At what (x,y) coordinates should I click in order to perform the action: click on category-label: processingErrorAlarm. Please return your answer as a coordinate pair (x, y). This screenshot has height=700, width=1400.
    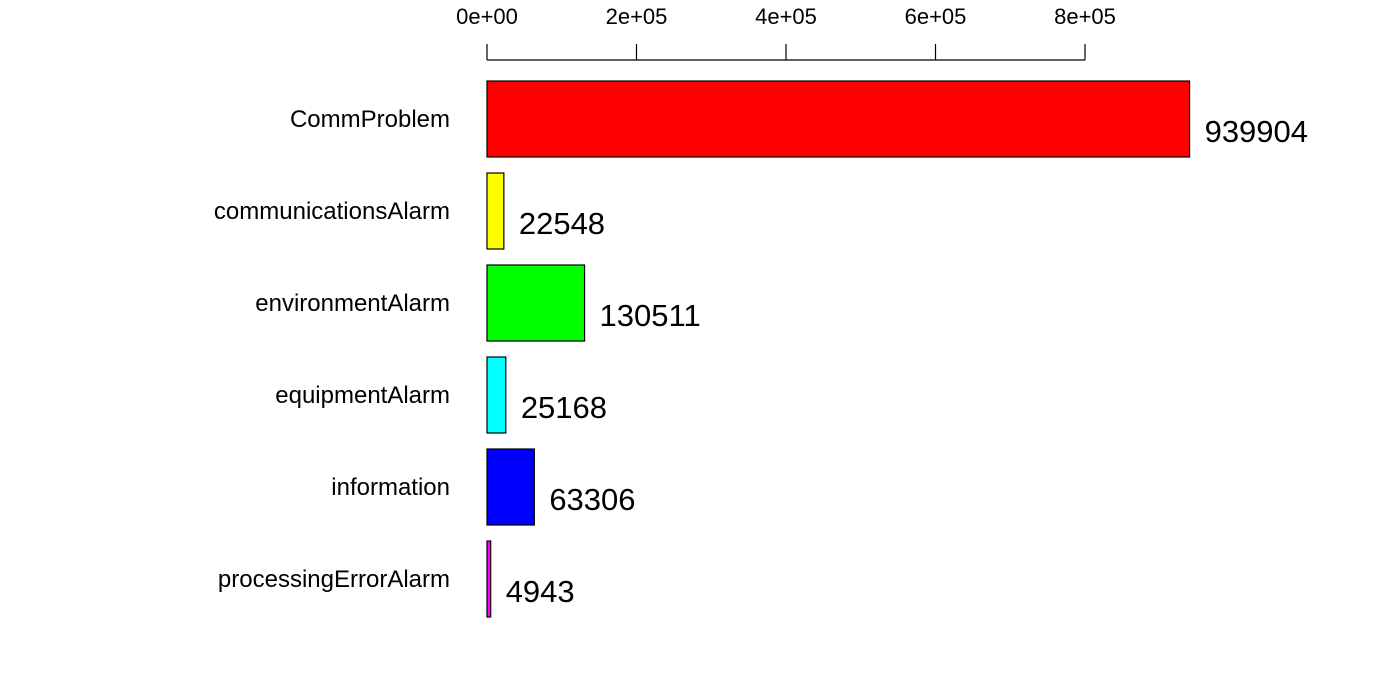
    Looking at the image, I should click on (334, 579).